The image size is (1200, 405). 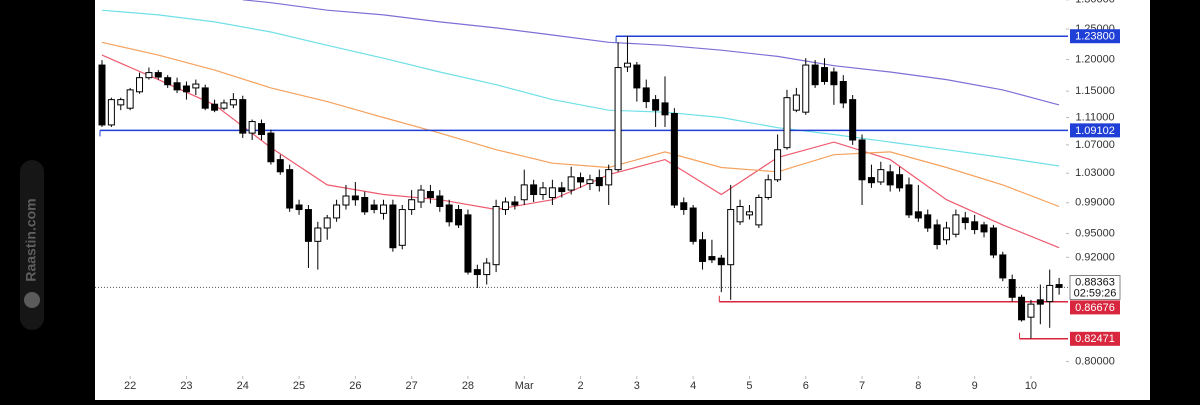 I want to click on x-tick-label: 27, so click(x=412, y=386).